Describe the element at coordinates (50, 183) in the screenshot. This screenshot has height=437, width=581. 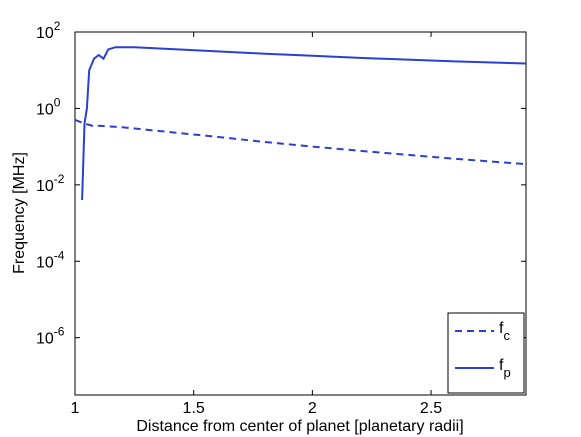
I see `y-tick-label: 10⁻²` at that location.